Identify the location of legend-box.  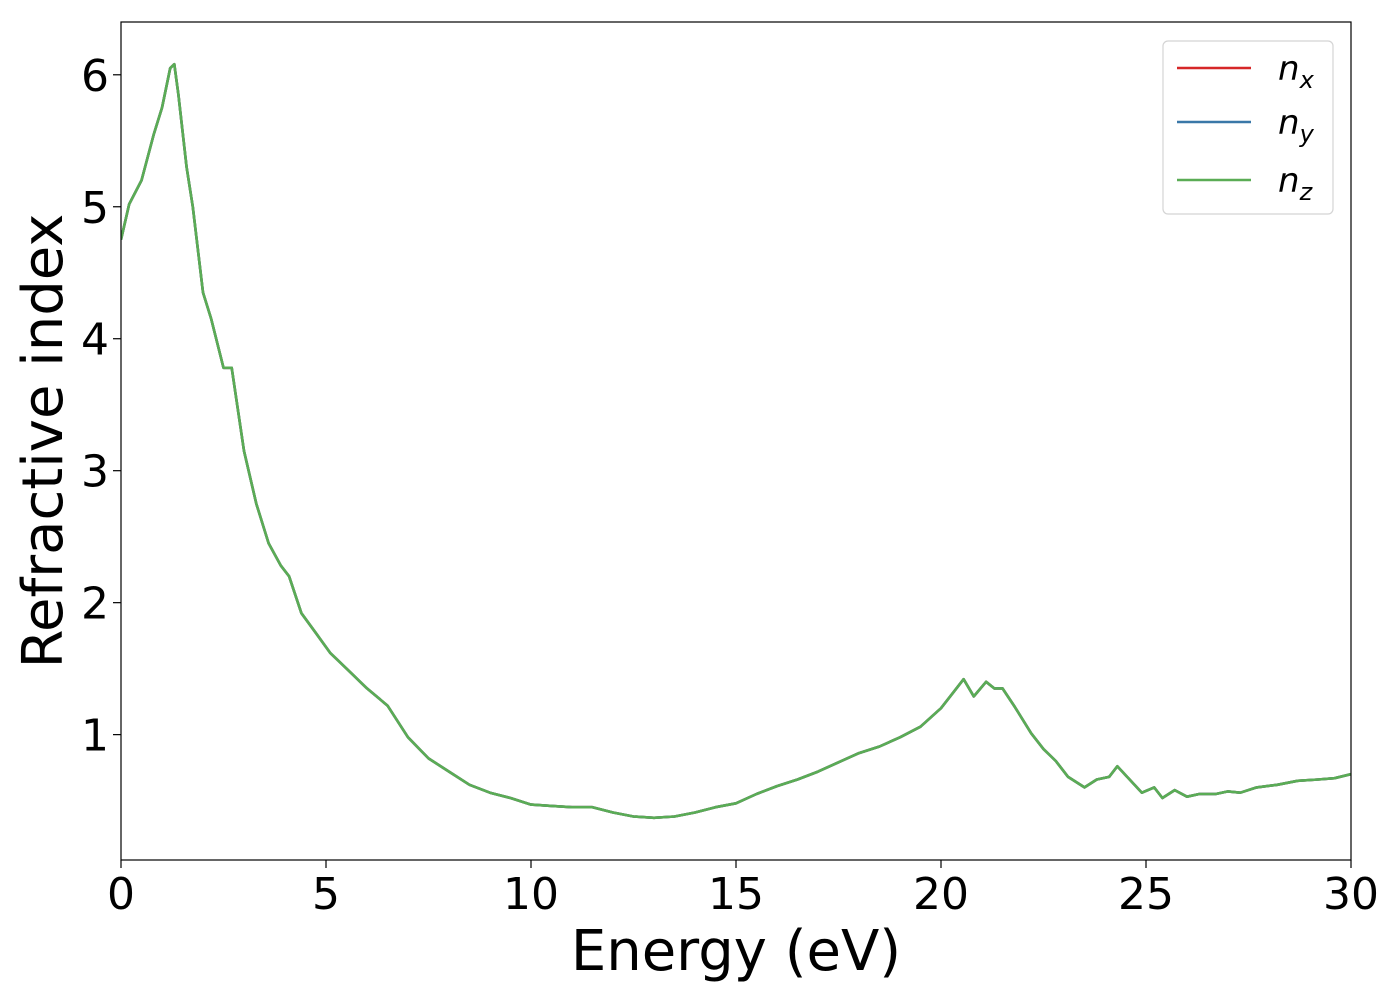
(1248, 127).